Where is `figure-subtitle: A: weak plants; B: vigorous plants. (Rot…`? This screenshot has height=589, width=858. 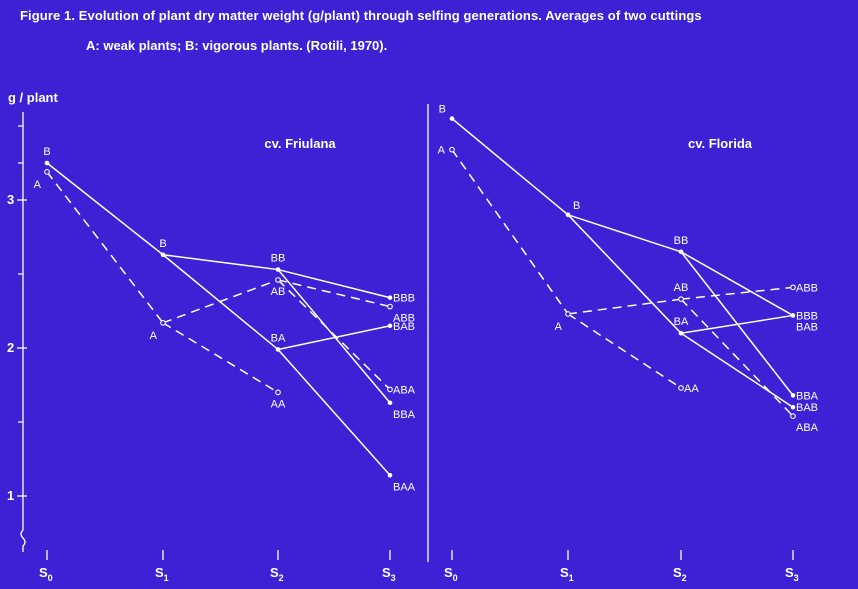 figure-subtitle: A: weak plants; B: vigorous plants. (Rot… is located at coordinates (237, 45).